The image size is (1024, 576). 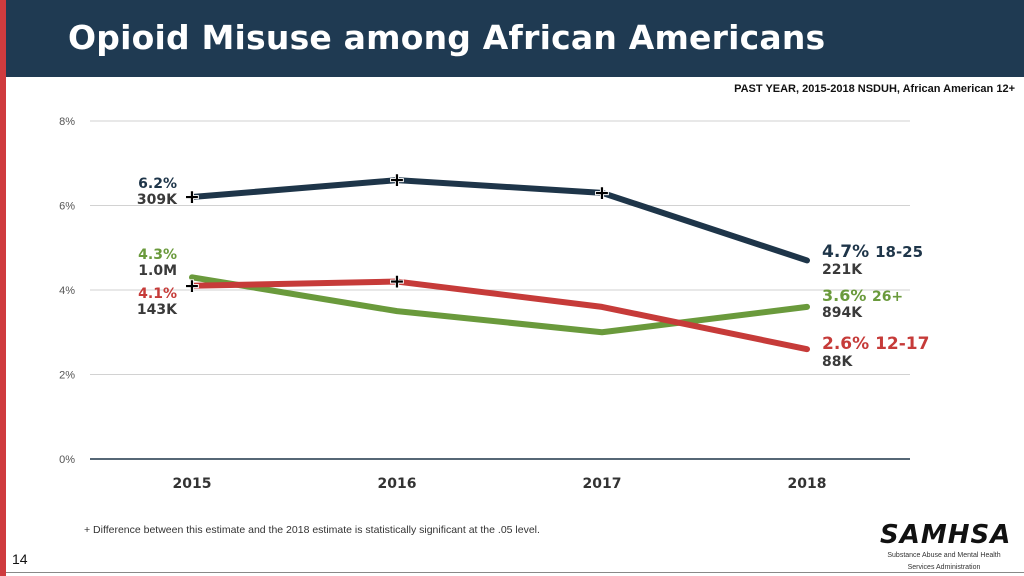 I want to click on end-pct: 3.6%, so click(x=847, y=295).